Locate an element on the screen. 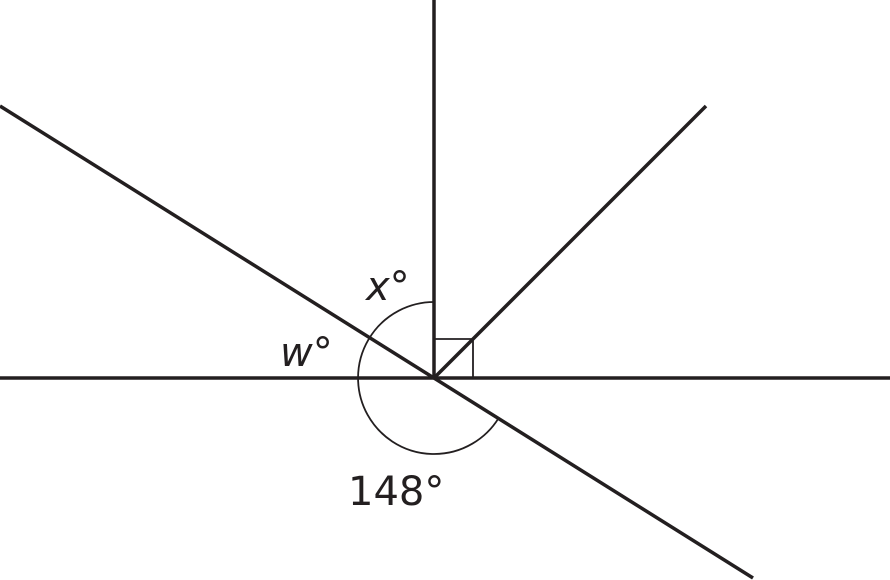  diagonal-ray-upper-right is located at coordinates (570, 242).